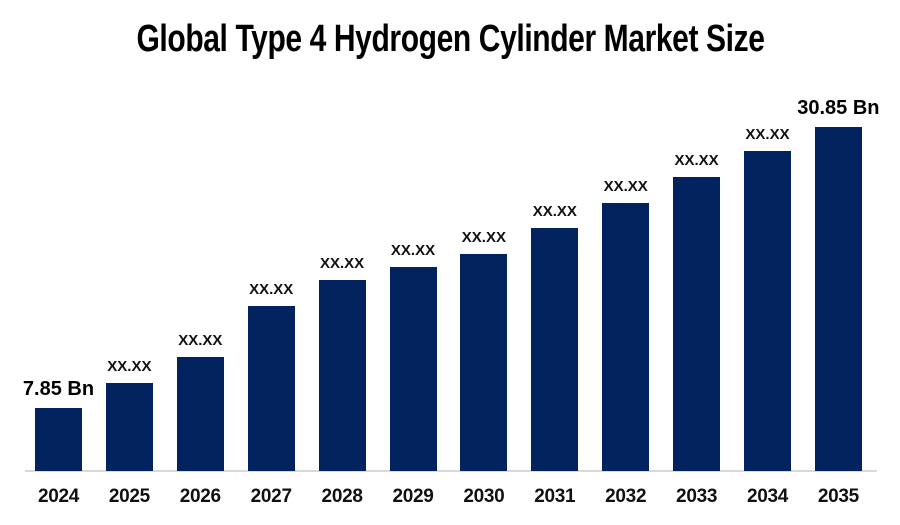 The image size is (900, 525). I want to click on bar-value-label-2024: 7.85 Bn, so click(58, 389).